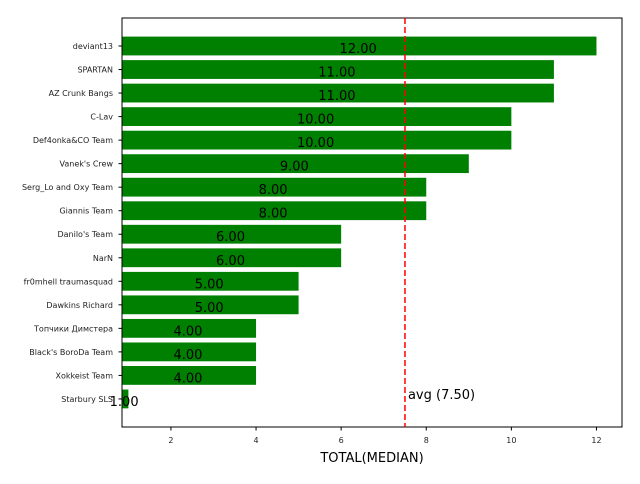 The width and height of the screenshot is (640, 484). Describe the element at coordinates (73, 140) in the screenshot. I see `y-tick-label: Def4onka&CO Team` at that location.